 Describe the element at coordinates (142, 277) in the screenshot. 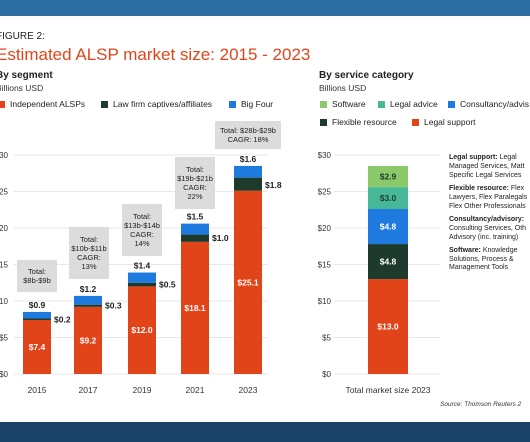

I see `bar-bigfour-2019` at that location.